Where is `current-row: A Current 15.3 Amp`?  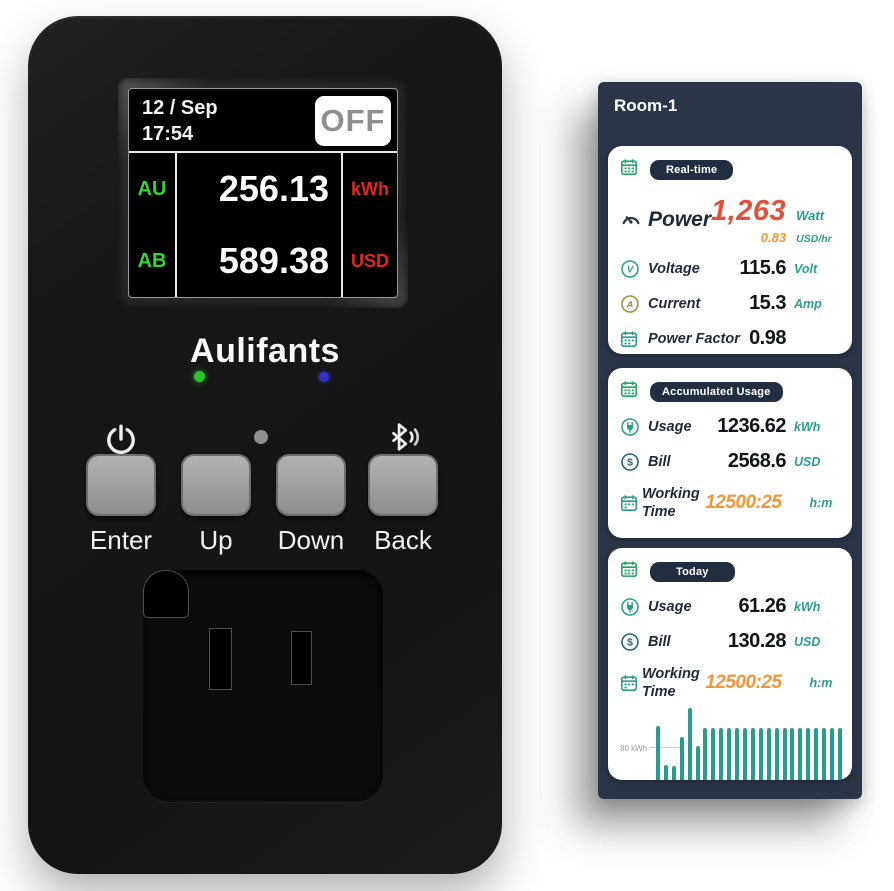 current-row: A Current 15.3 Amp is located at coordinates (730, 303).